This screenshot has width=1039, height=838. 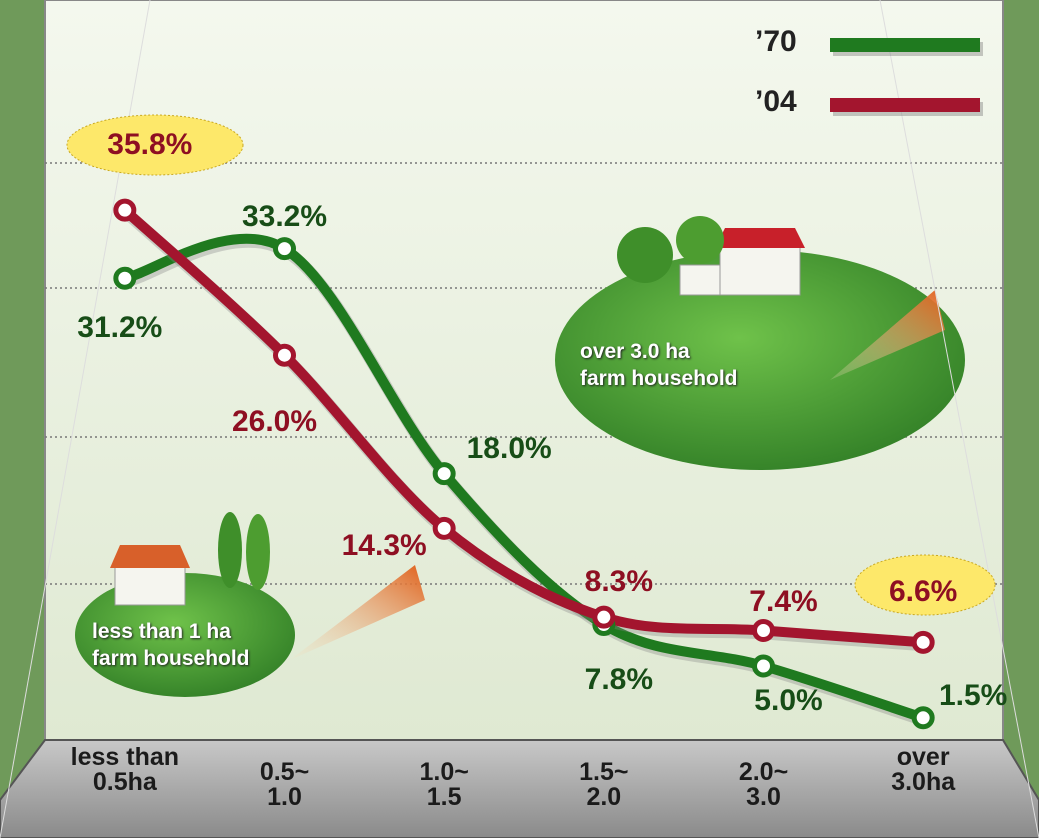 What do you see at coordinates (619, 679) in the screenshot?
I see `value-label: 7.8%` at bounding box center [619, 679].